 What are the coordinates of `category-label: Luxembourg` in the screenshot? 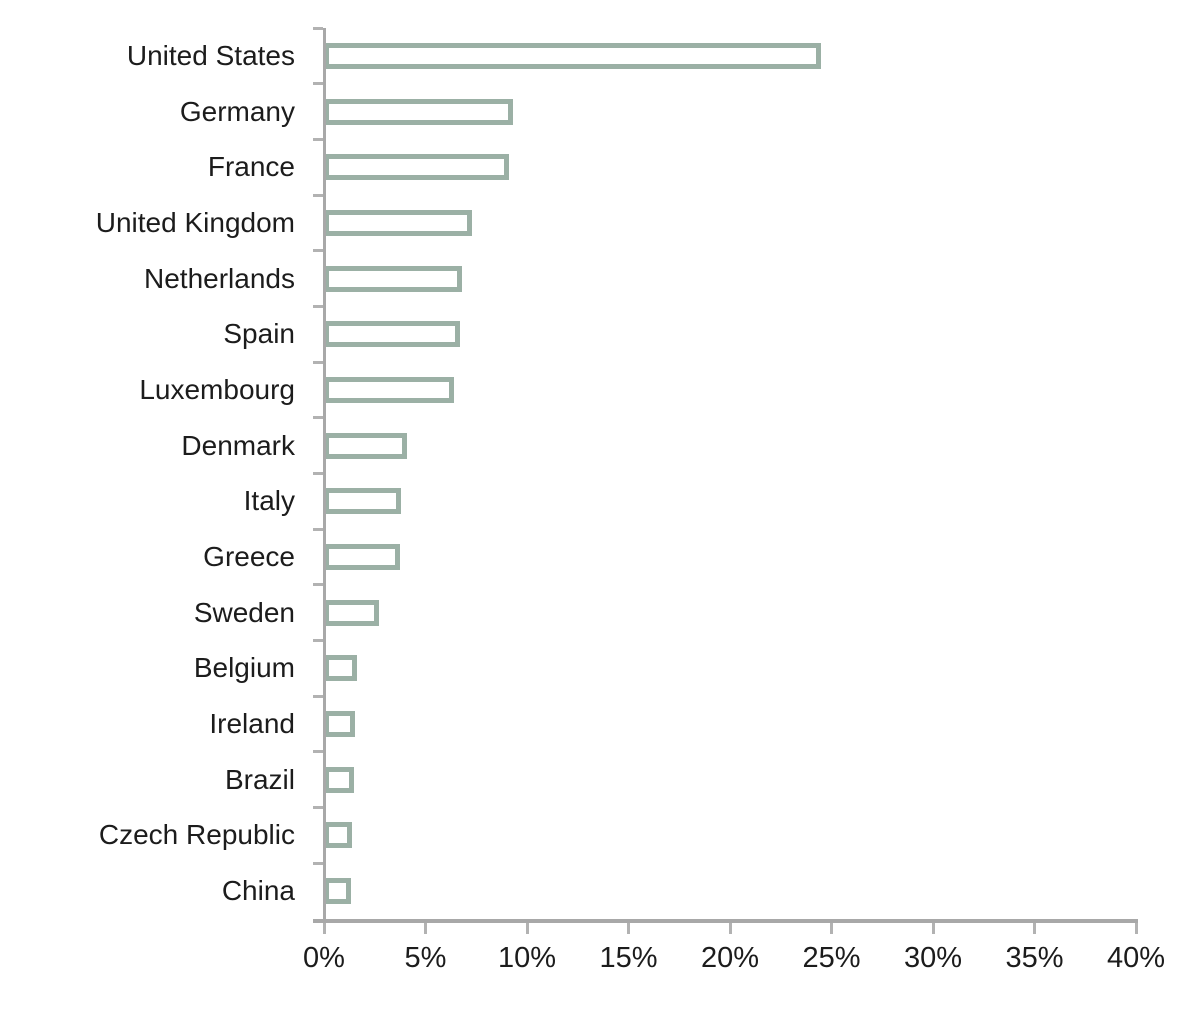 It's located at (217, 389).